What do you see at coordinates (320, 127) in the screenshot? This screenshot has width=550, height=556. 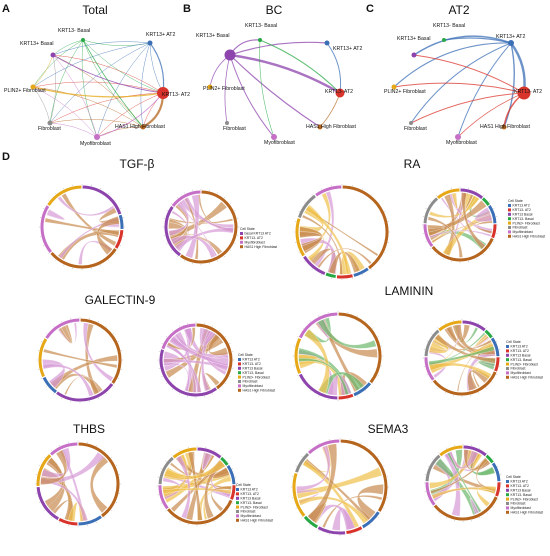 I see `network-node-has1` at bounding box center [320, 127].